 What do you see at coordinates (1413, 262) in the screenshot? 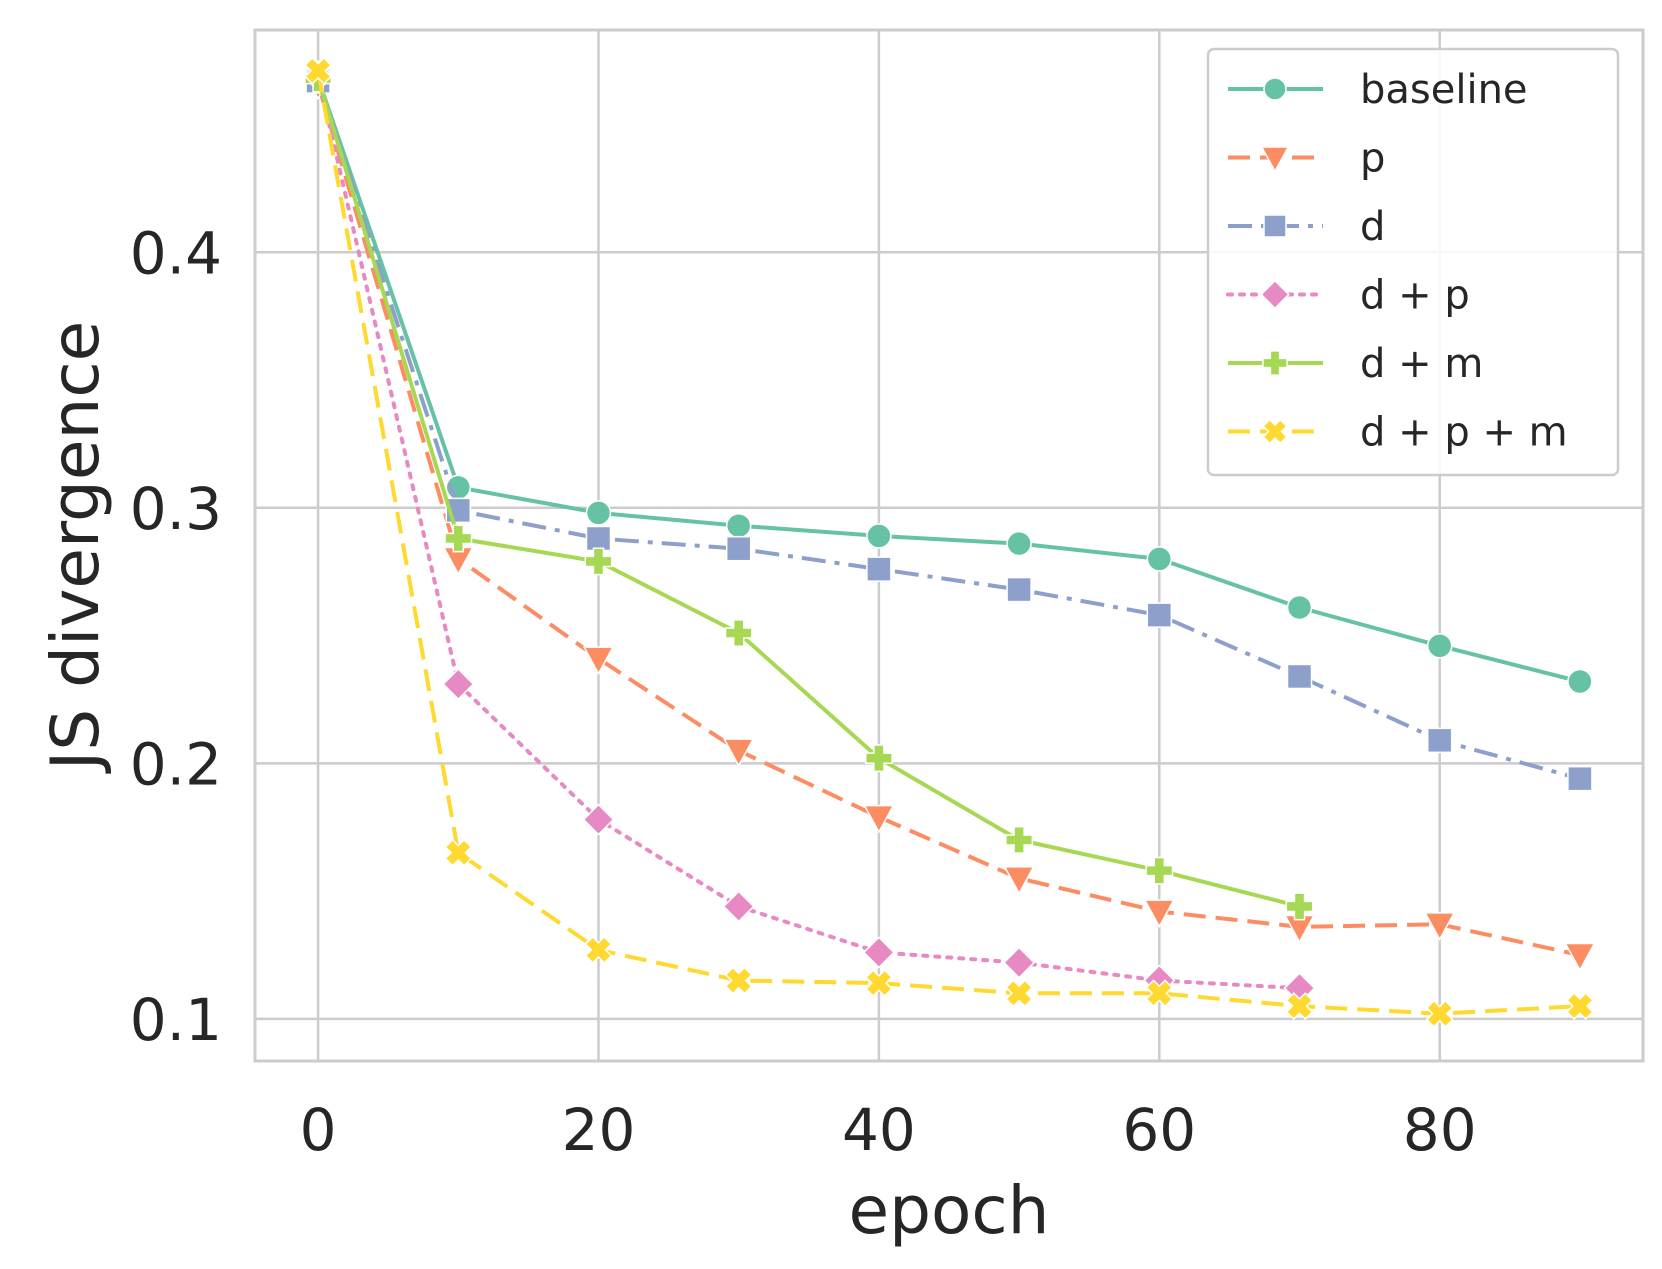
I see `legend: baseline pd d + p d + m d + p + m` at bounding box center [1413, 262].